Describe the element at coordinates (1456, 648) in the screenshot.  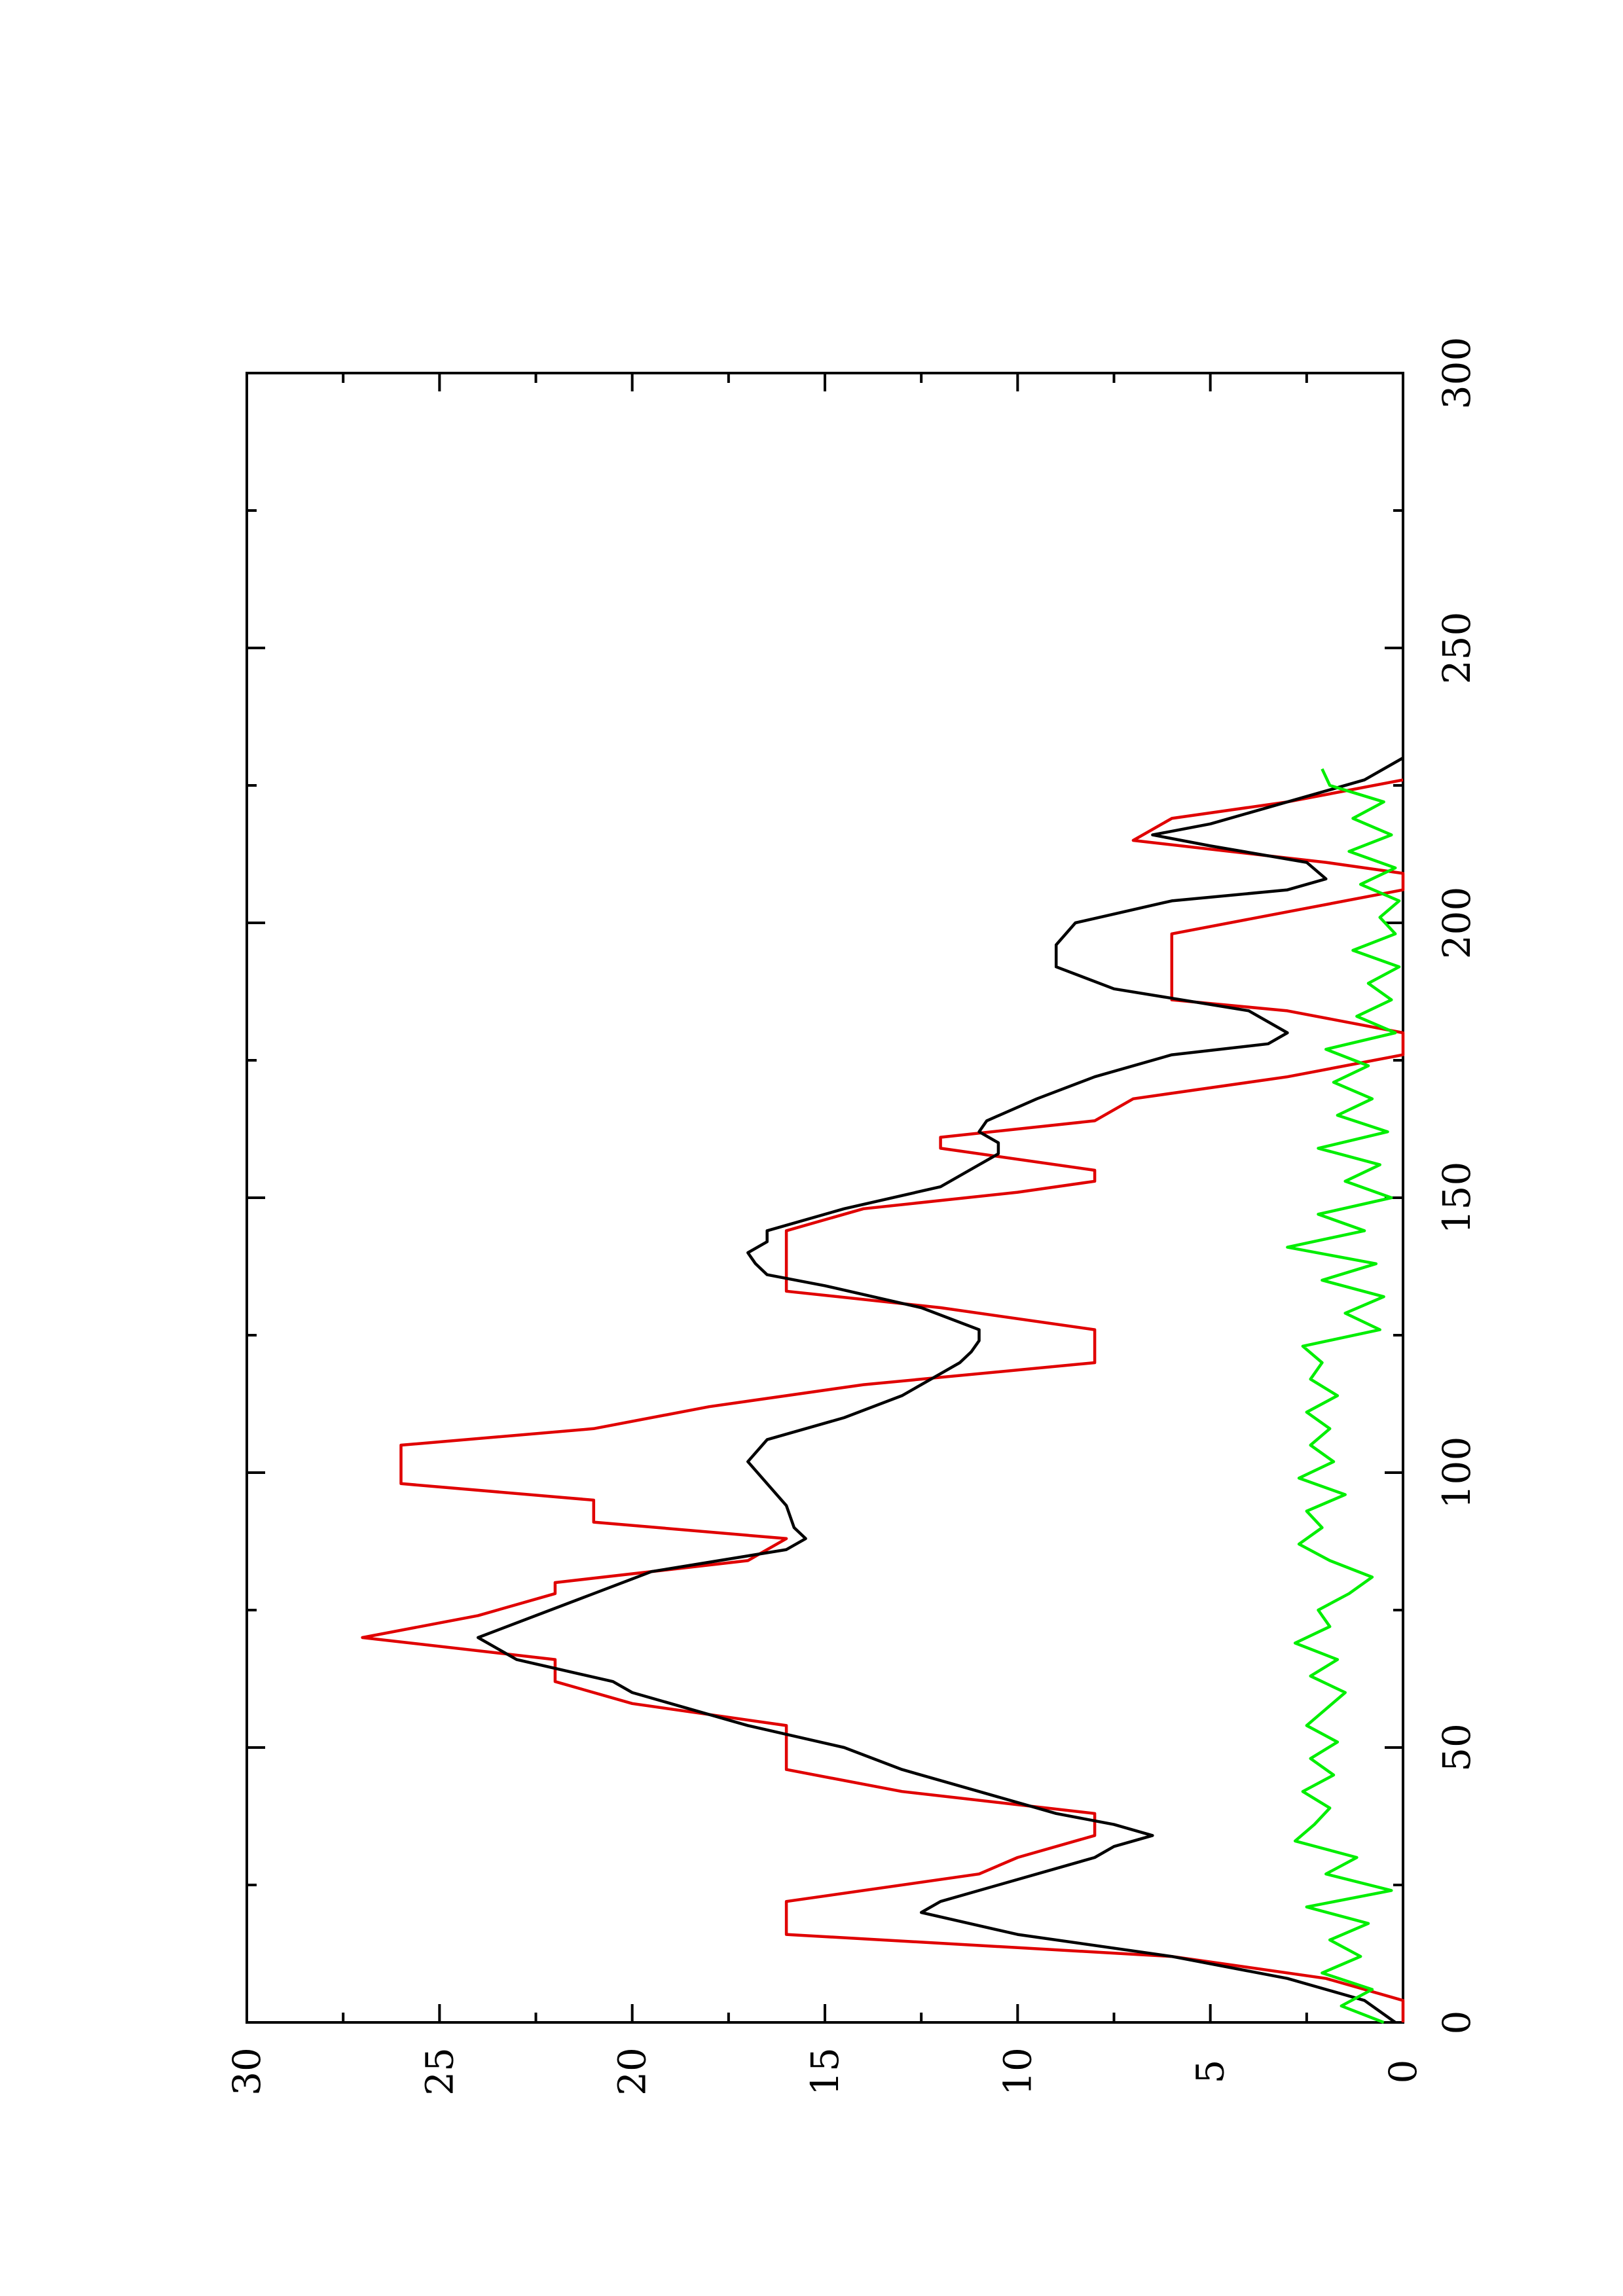
I see `x-tick-label: 250` at that location.